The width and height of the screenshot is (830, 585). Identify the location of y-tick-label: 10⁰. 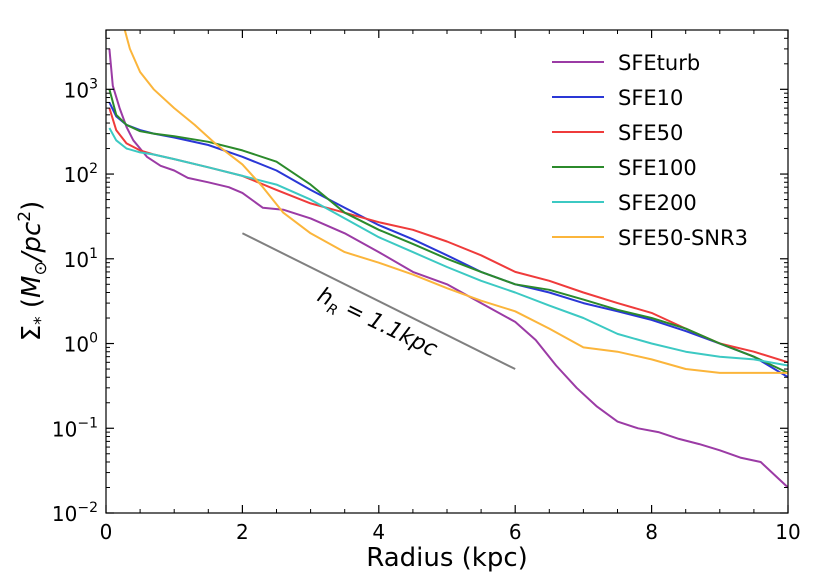
(81, 344).